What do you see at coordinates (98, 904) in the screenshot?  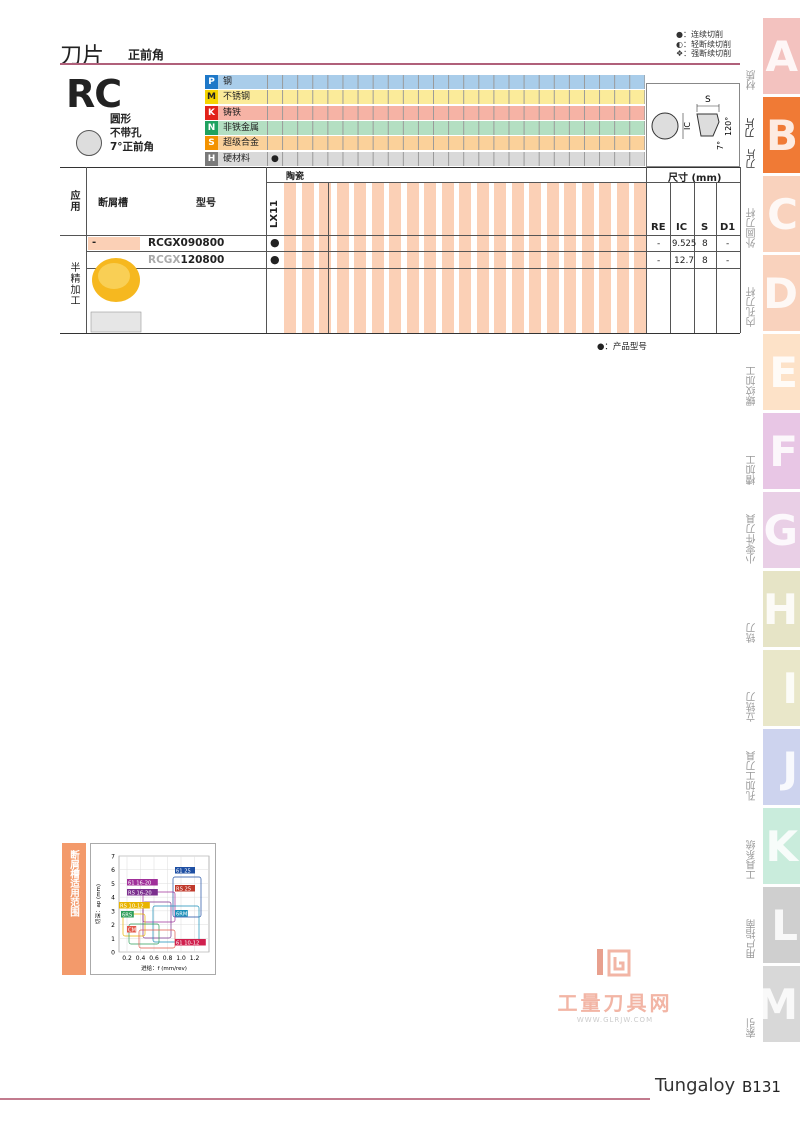 I see `chart-ylabel: 切深：ap (mm)` at bounding box center [98, 904].